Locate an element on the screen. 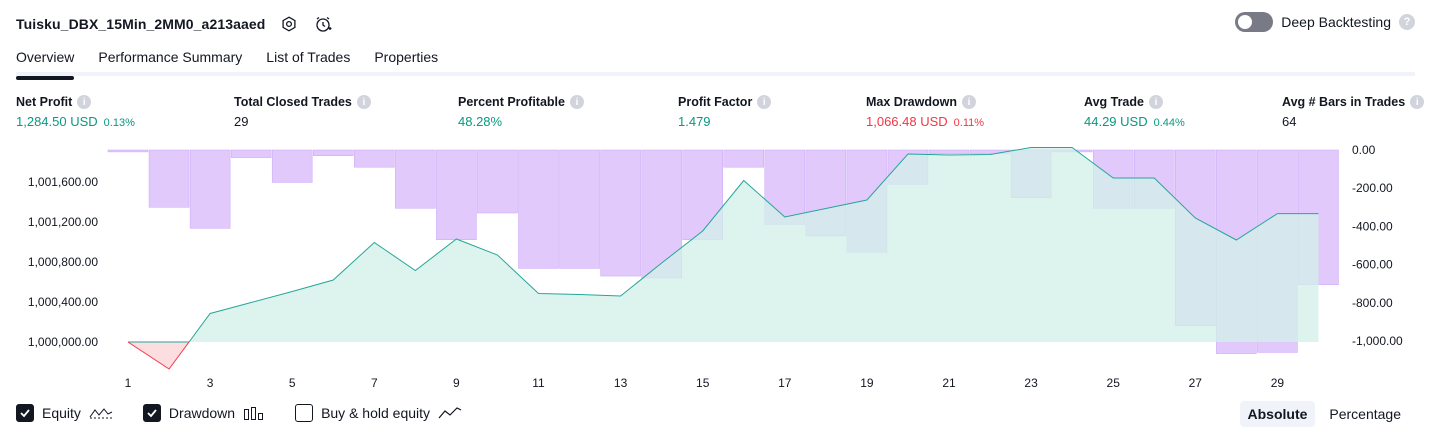  equity-line-negative is located at coordinates (158, 355).